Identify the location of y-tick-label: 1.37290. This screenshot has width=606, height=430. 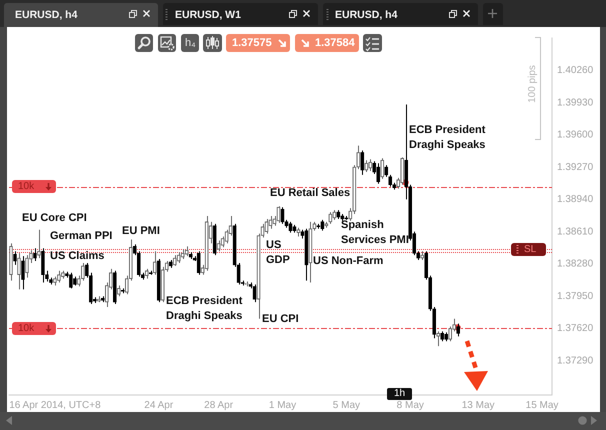
(575, 361).